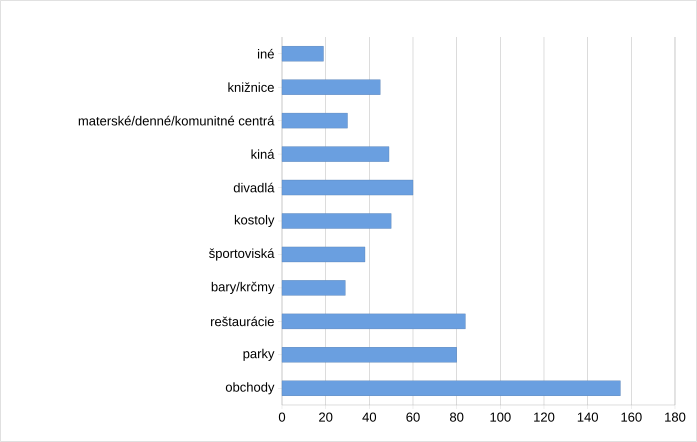 The image size is (697, 442). Describe the element at coordinates (325, 417) in the screenshot. I see `x-tick-label: 20` at that location.